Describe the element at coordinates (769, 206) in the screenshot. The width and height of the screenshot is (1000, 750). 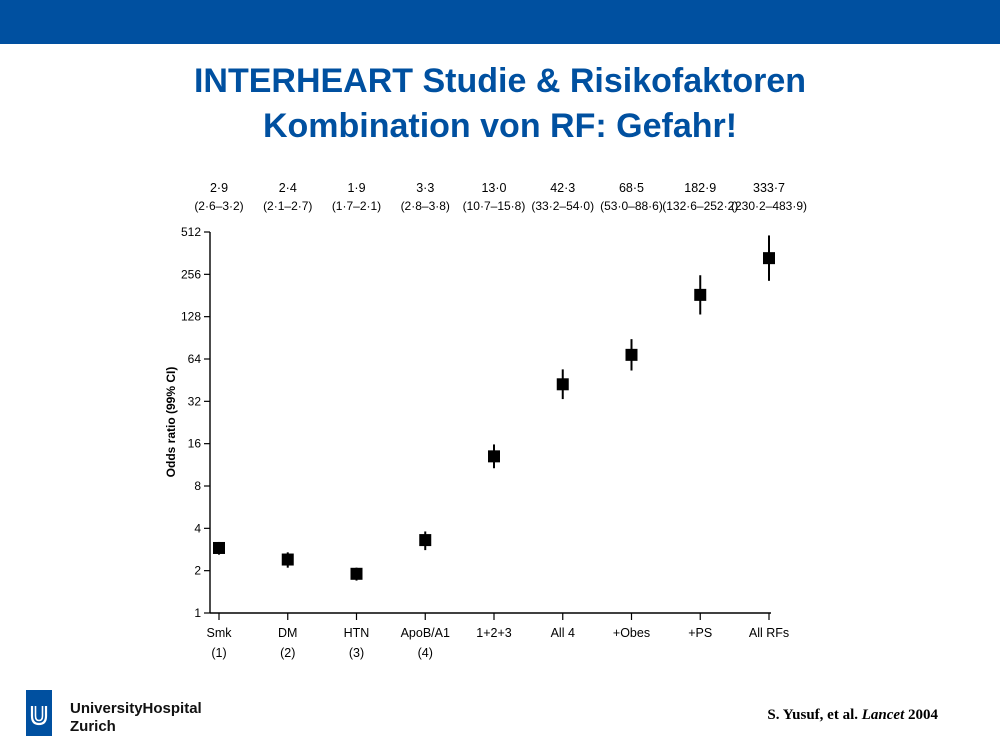
I see `ci-label: (230·2–483·9)` at that location.